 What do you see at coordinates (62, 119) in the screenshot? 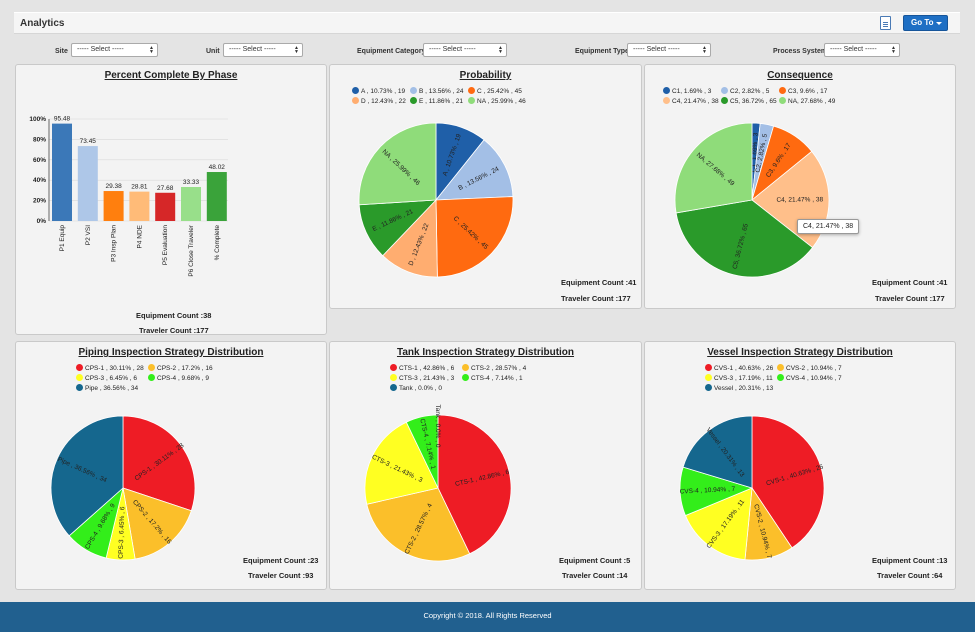
I see `bar-value-label: 95.48` at bounding box center [62, 119].